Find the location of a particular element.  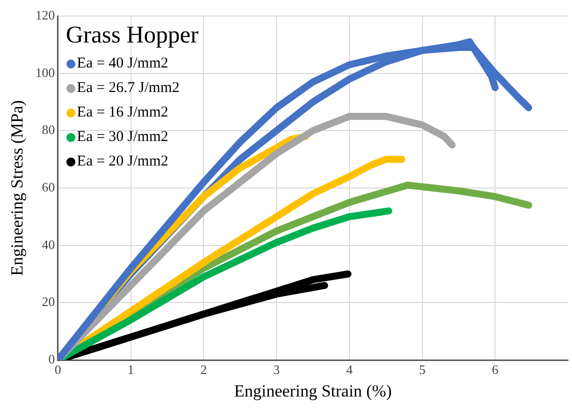

y-tick-label: 80 is located at coordinates (48, 130).